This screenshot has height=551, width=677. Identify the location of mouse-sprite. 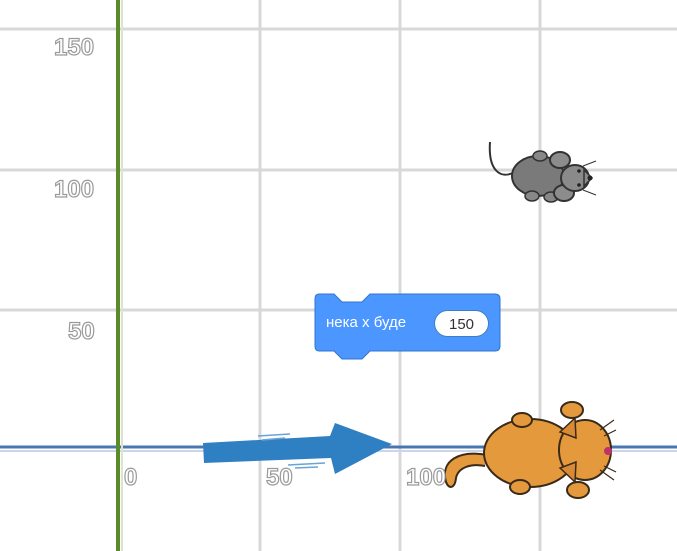
(542, 172).